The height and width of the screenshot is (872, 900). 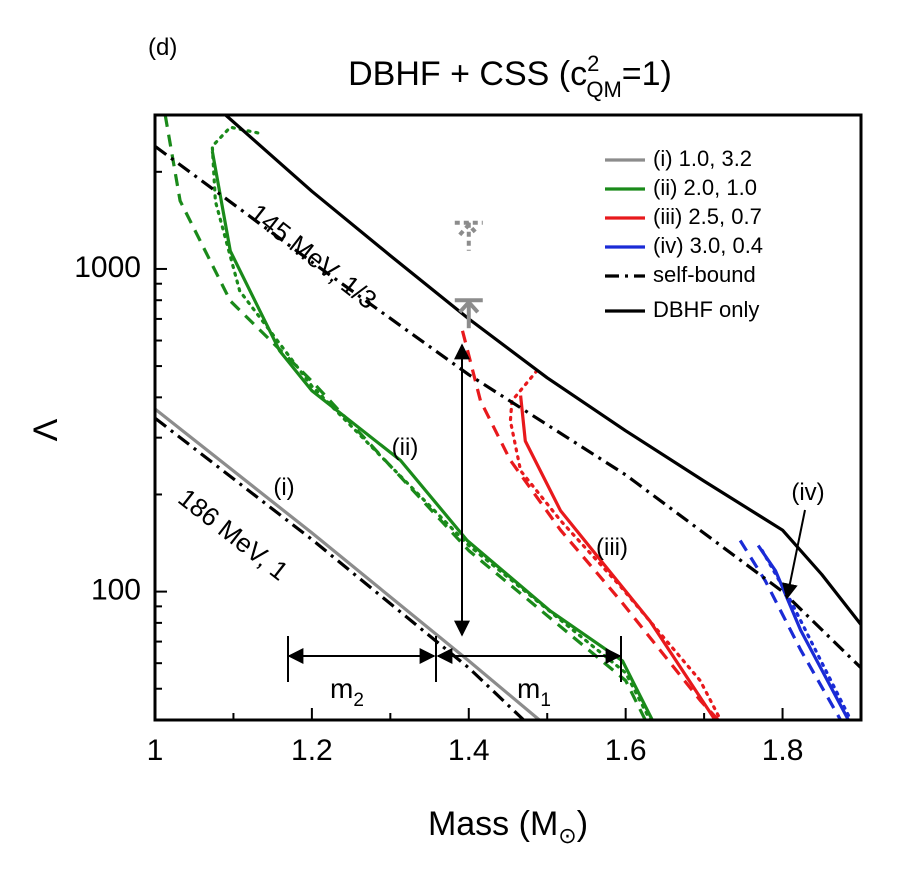 I want to click on x-tick-label: 1.2, so click(x=312, y=750).